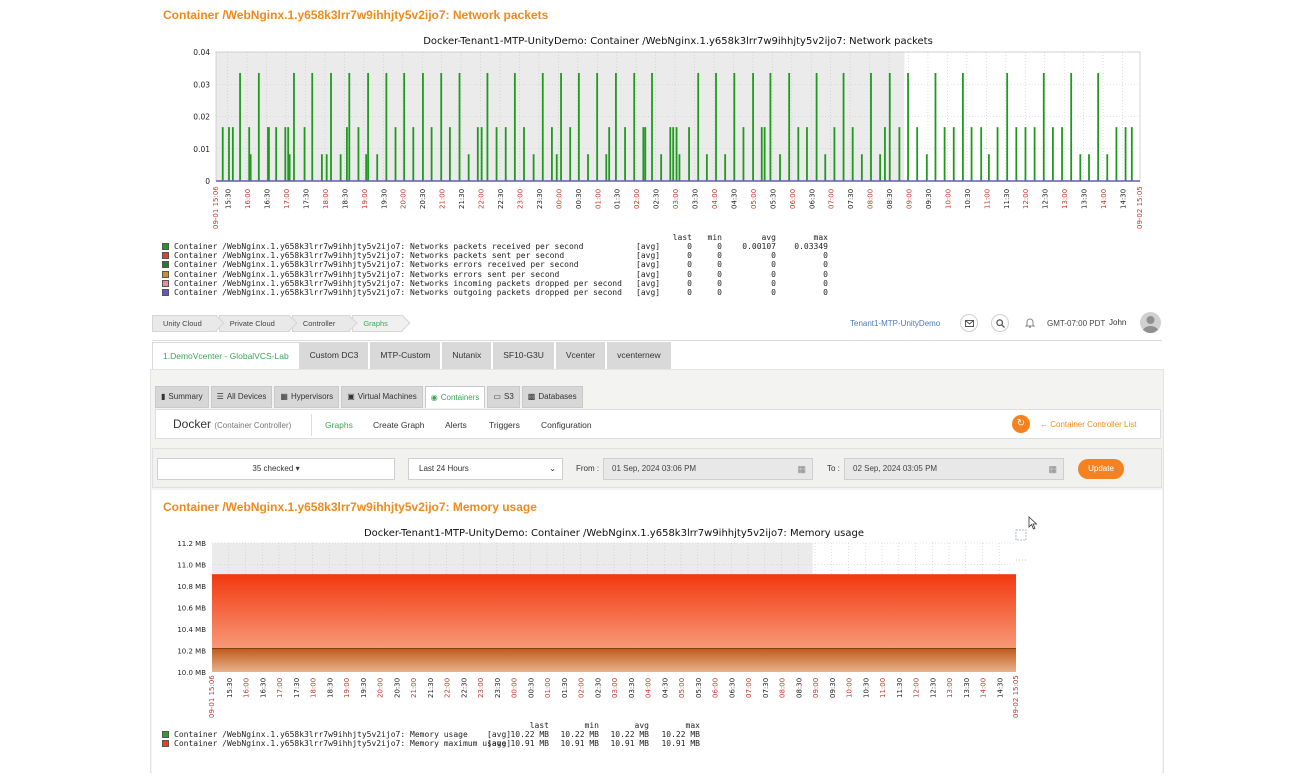 The height and width of the screenshot is (777, 1312). What do you see at coordinates (311, 425) in the screenshot?
I see `controller-divider` at bounding box center [311, 425].